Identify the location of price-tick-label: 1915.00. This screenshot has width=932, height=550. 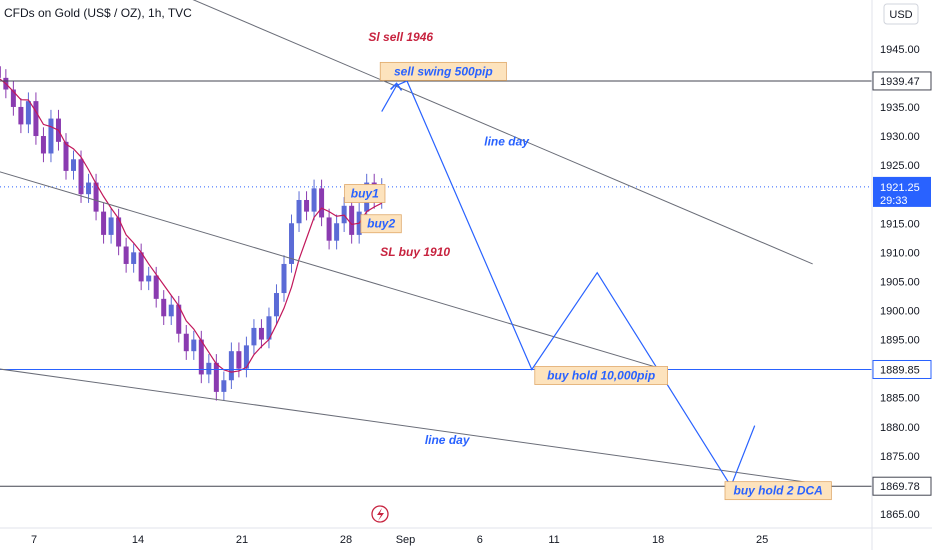
(900, 224).